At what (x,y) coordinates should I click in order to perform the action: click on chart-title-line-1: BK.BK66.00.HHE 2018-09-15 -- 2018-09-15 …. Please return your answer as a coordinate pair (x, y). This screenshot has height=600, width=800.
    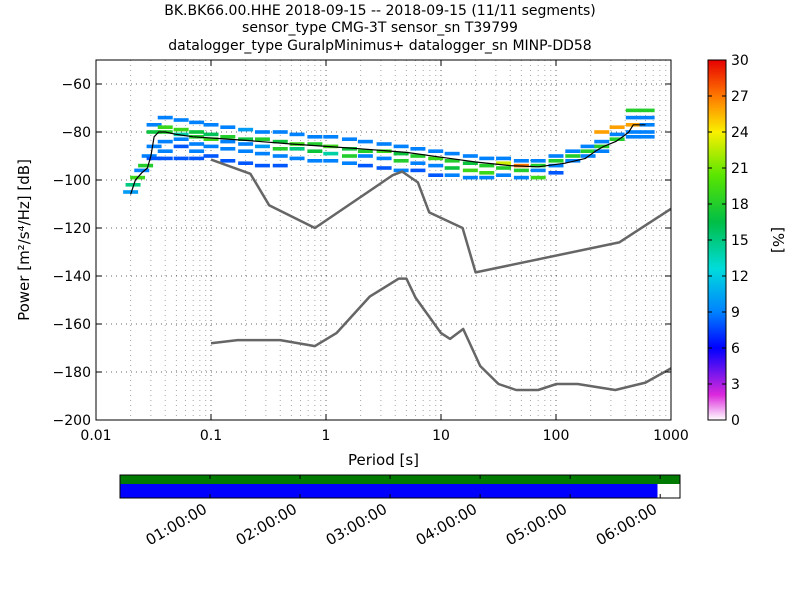
    Looking at the image, I should click on (380, 11).